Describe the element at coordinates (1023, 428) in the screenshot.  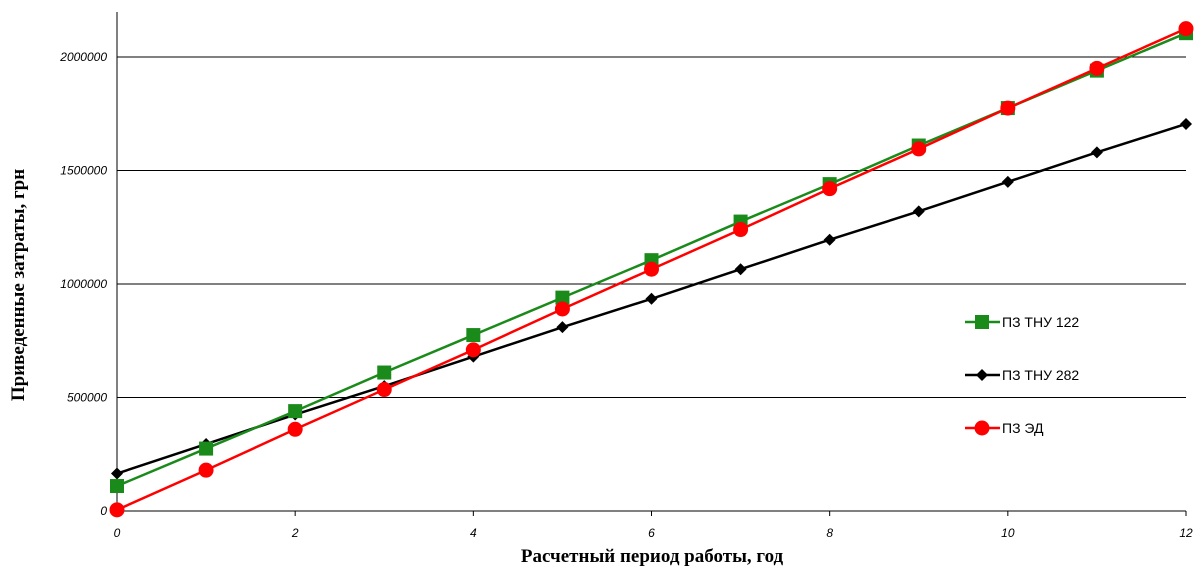
I see `legend-label: ПЗ ЭД` at that location.